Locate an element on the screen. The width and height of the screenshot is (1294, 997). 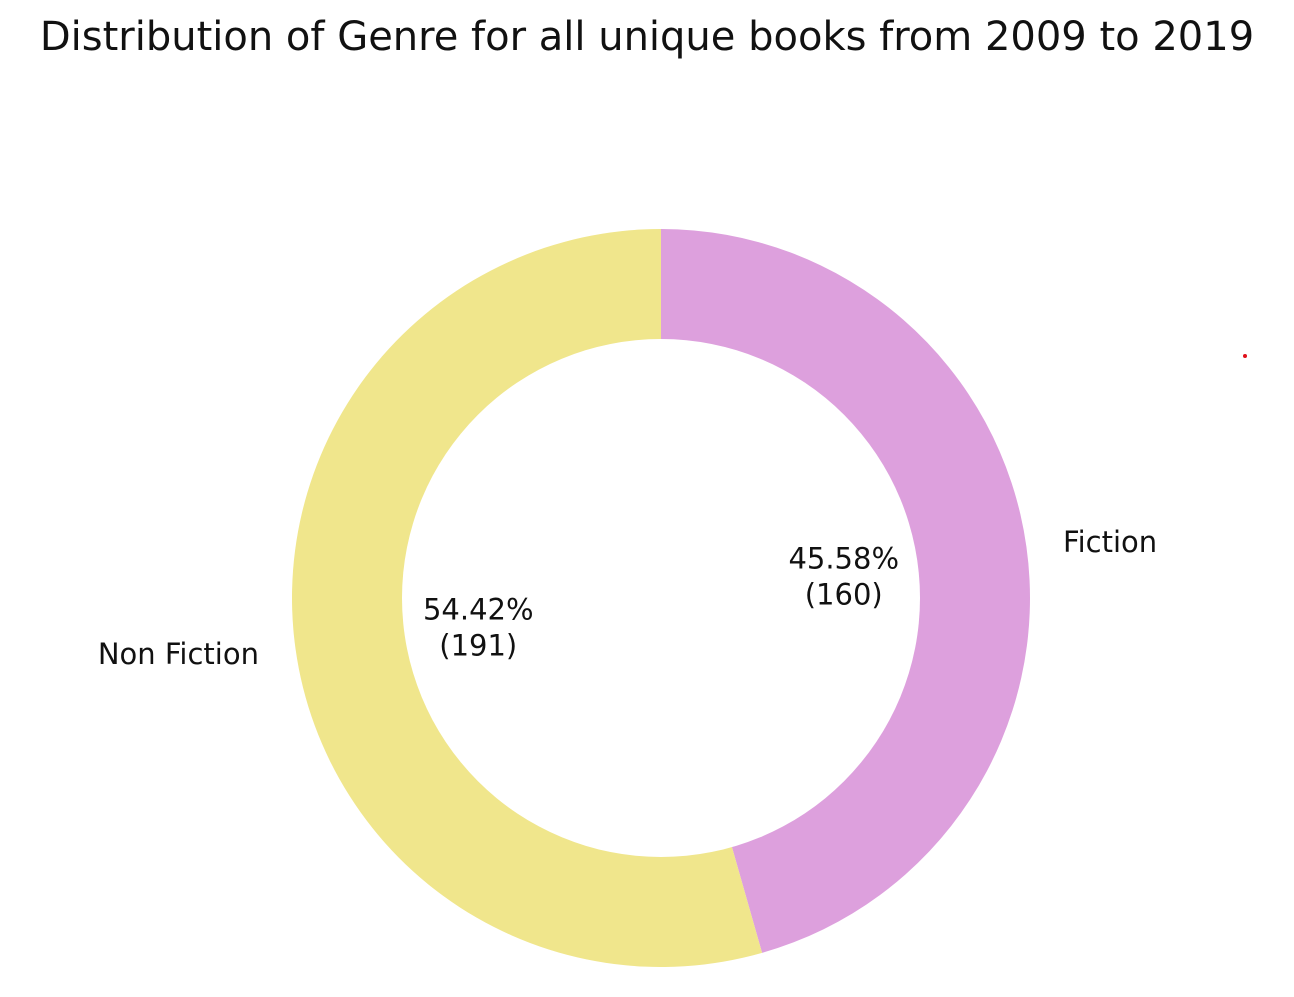
count-label-non-fiction: (191) is located at coordinates (478, 646).